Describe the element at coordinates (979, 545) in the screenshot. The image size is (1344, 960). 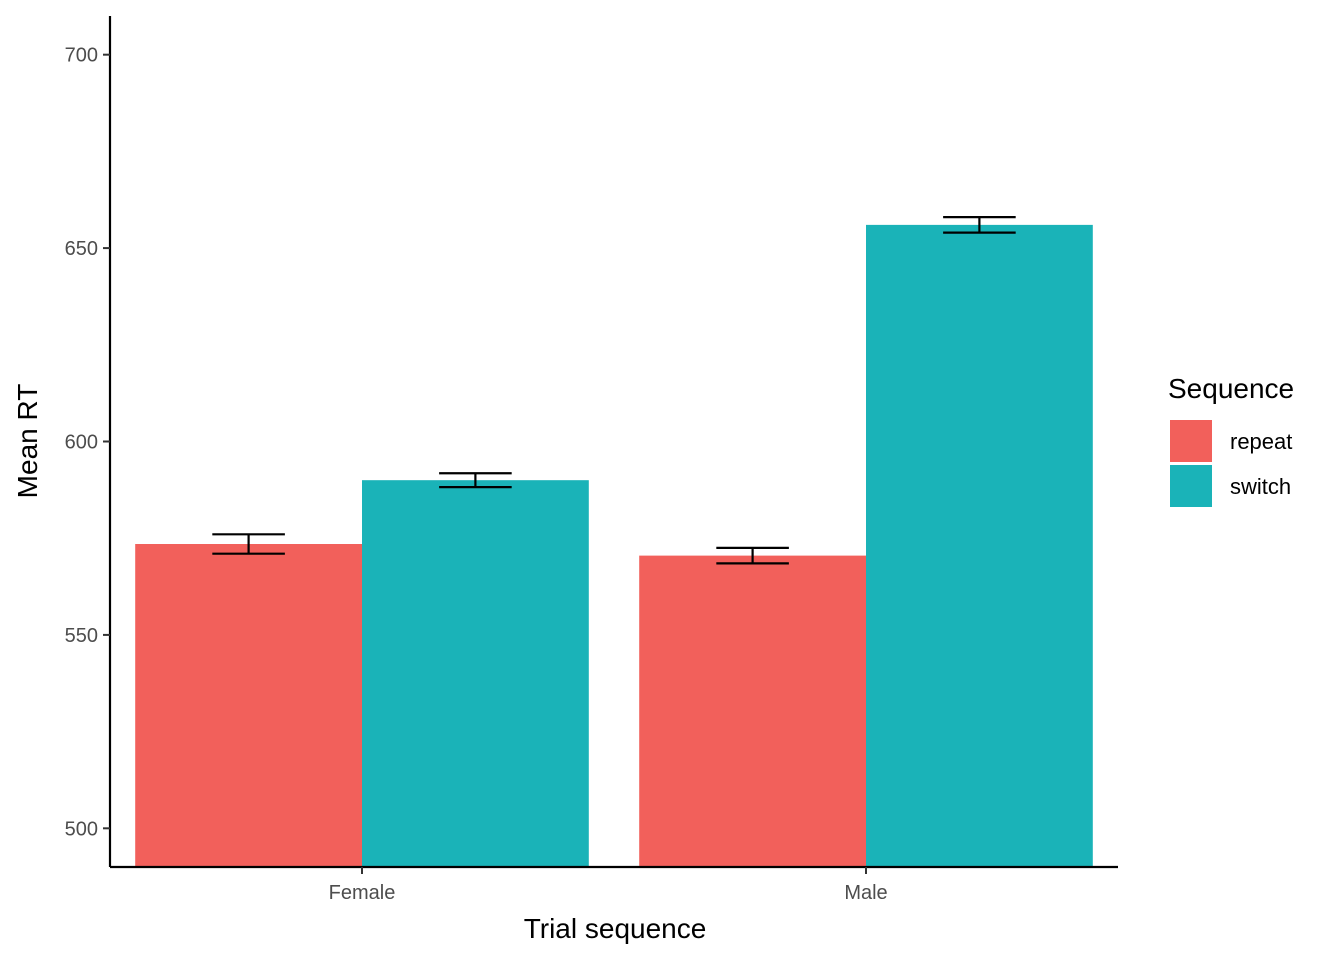
I see `bar-switch-male` at that location.